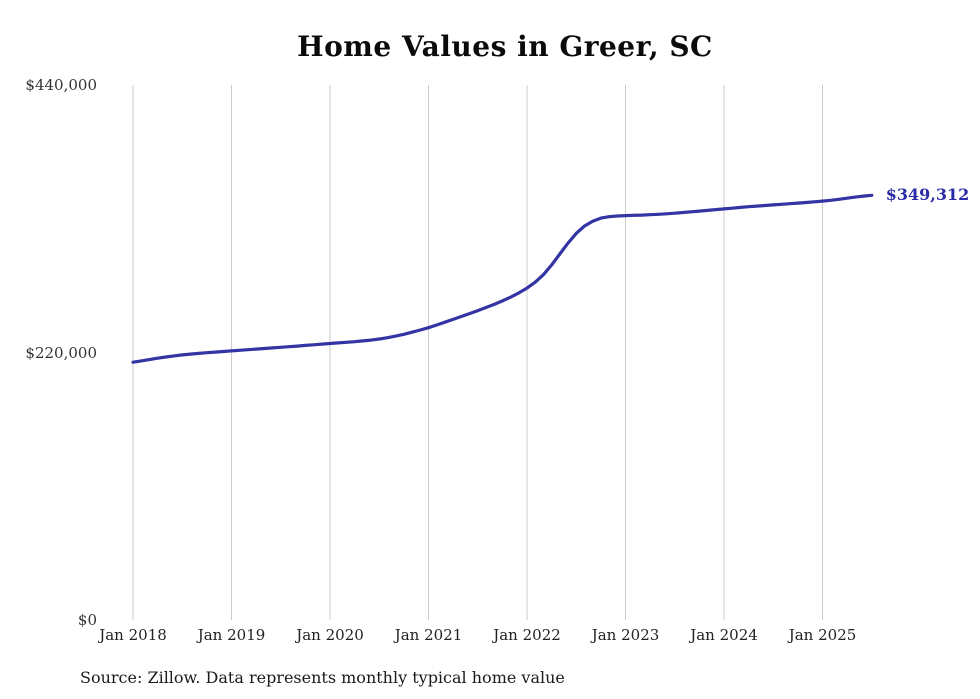 Image resolution: width=980 pixels, height=699 pixels. What do you see at coordinates (133, 635) in the screenshot?
I see `x-axis-tick-label: Jan 2018` at bounding box center [133, 635].